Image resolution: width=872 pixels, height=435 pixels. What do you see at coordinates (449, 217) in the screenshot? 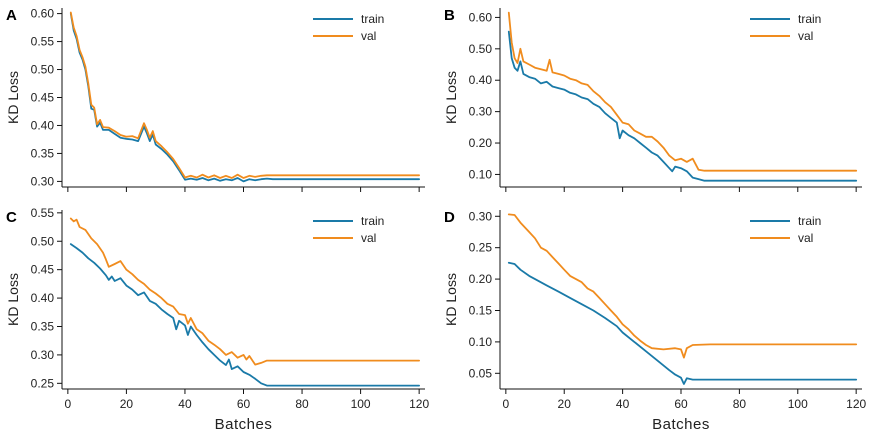
I see `panel-letter: D` at bounding box center [449, 217].